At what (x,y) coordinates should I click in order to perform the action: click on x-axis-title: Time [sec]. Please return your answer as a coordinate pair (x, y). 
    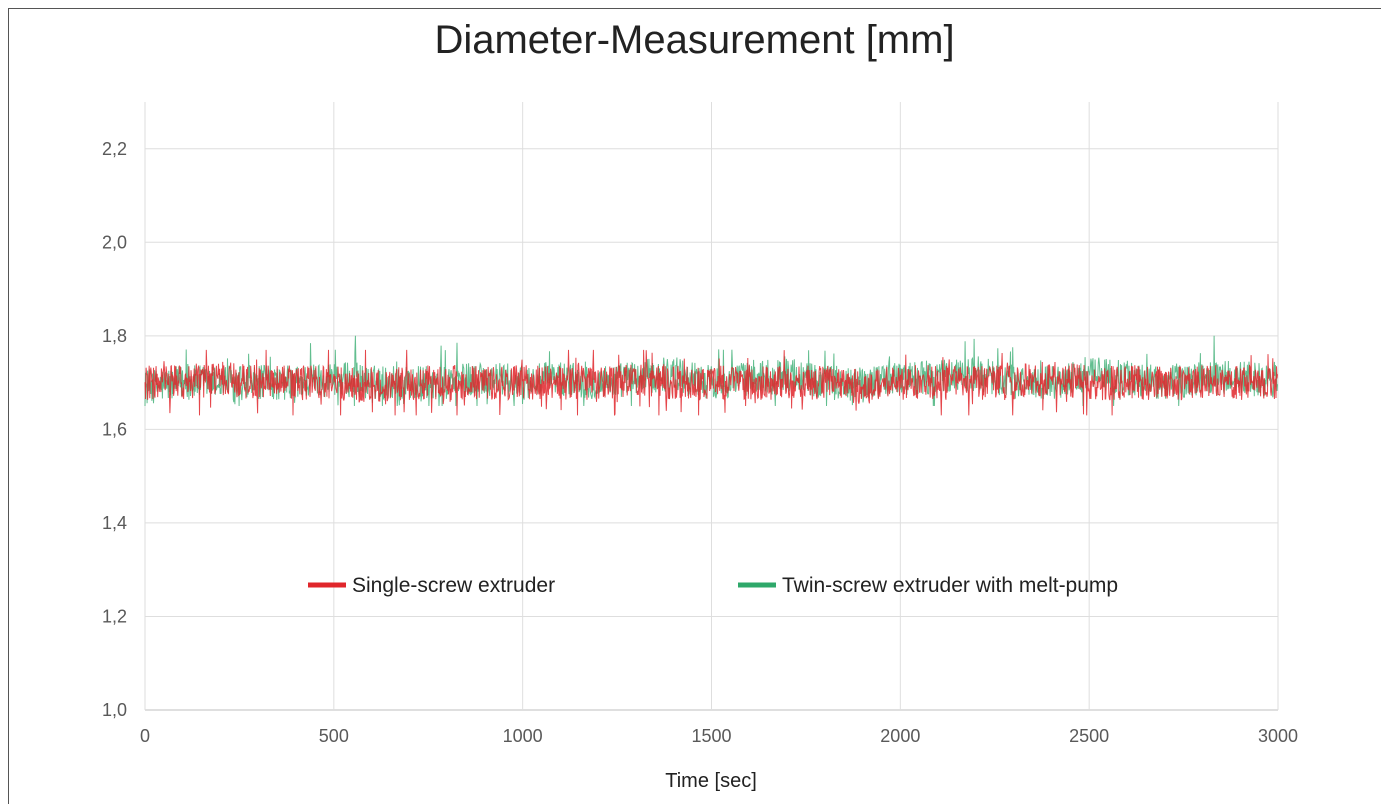
    Looking at the image, I should click on (711, 781).